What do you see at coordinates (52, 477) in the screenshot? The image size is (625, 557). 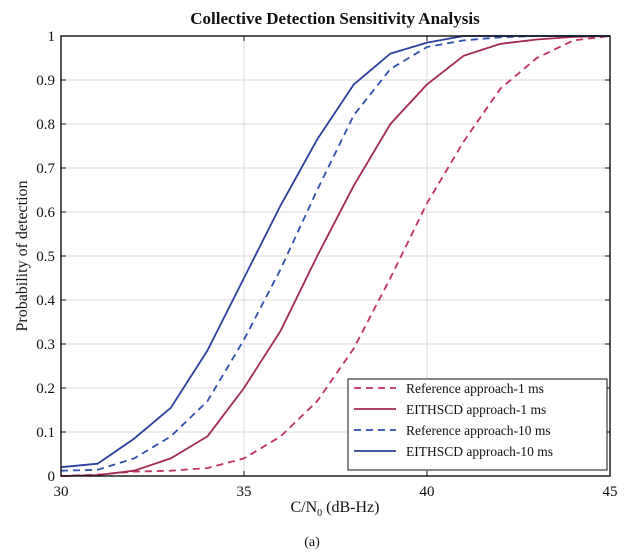 I see `y-tick-label: 0` at bounding box center [52, 477].